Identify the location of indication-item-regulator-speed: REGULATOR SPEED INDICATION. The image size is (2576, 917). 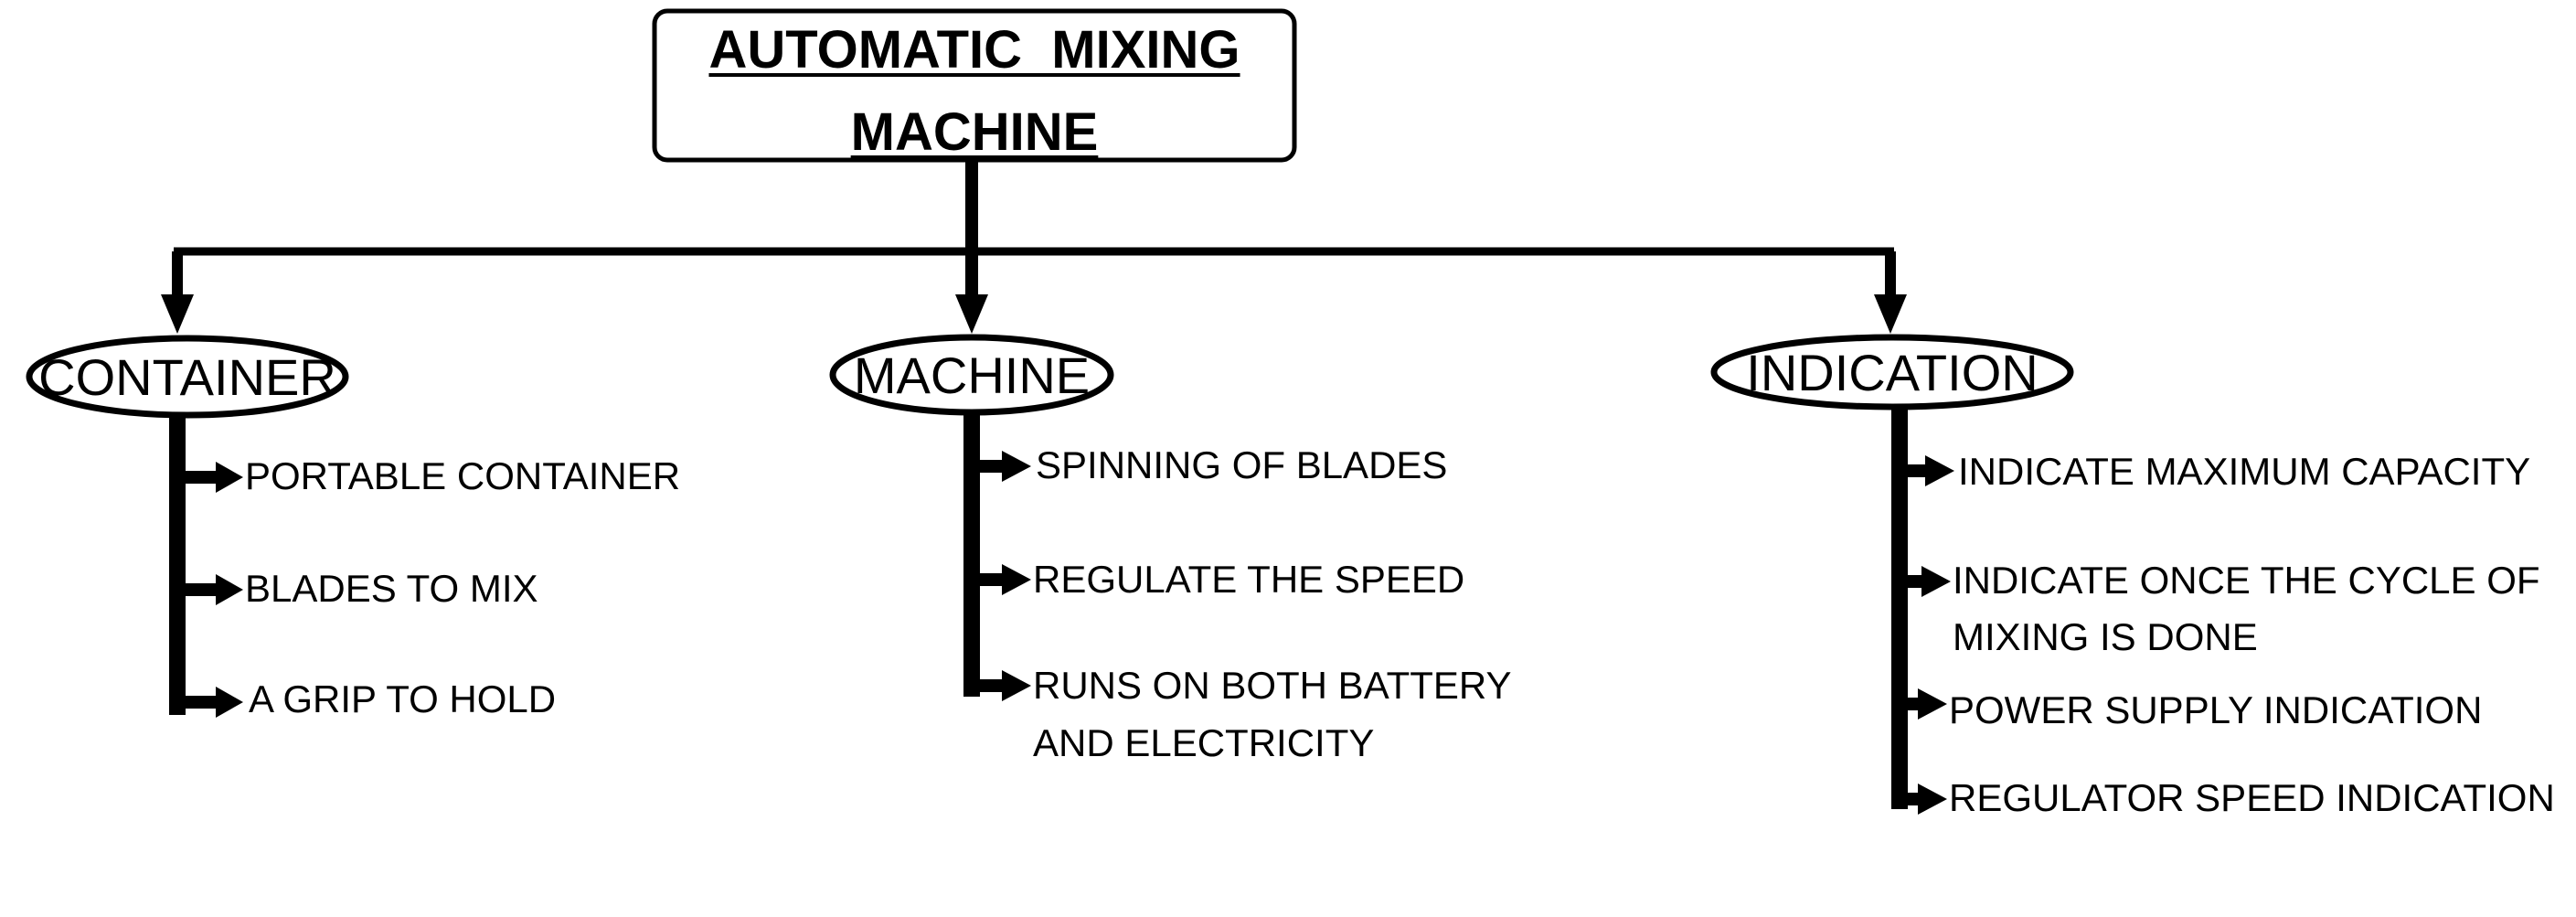
(2252, 797).